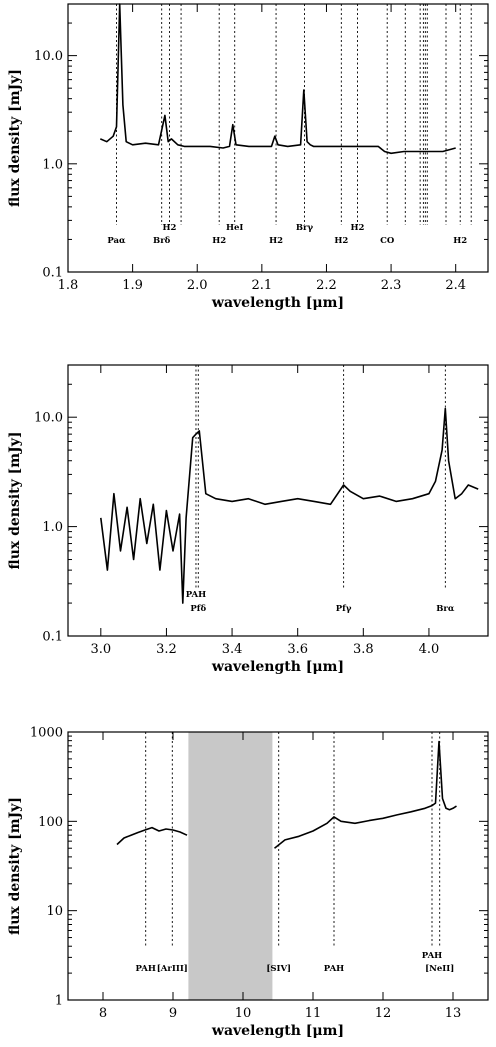 The image size is (496, 1047). Describe the element at coordinates (232, 649) in the screenshot. I see `x-tick-label: 3.4` at that location.